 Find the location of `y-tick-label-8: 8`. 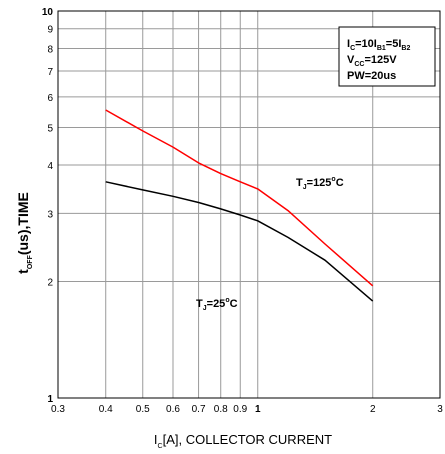

y-tick-label-8: 8 is located at coordinates (50, 50).